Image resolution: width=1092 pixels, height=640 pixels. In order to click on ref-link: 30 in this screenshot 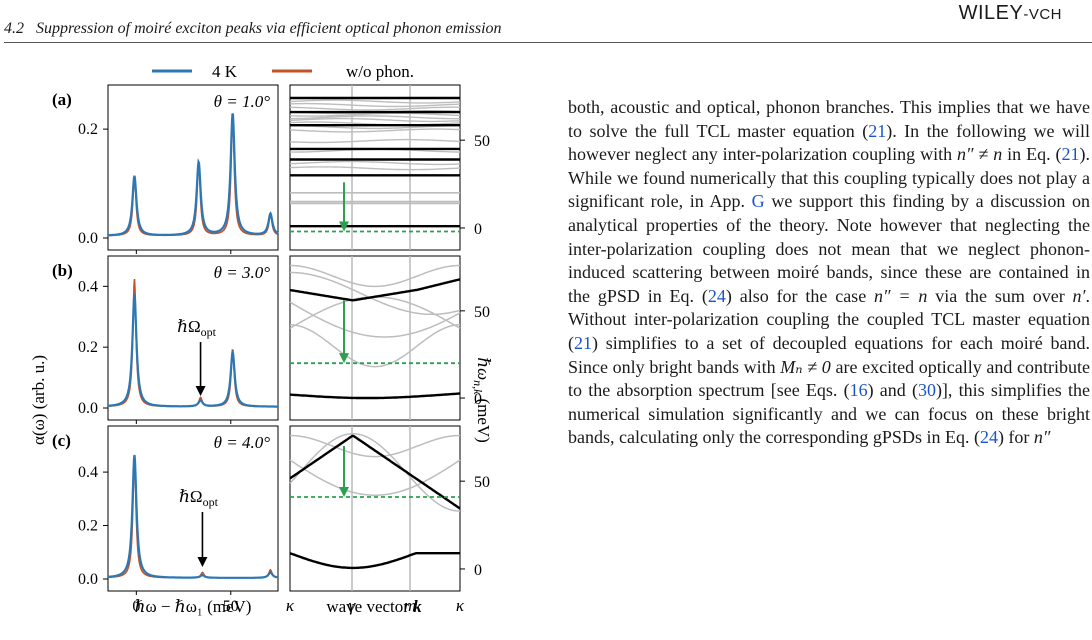, I will do `click(926, 390)`.